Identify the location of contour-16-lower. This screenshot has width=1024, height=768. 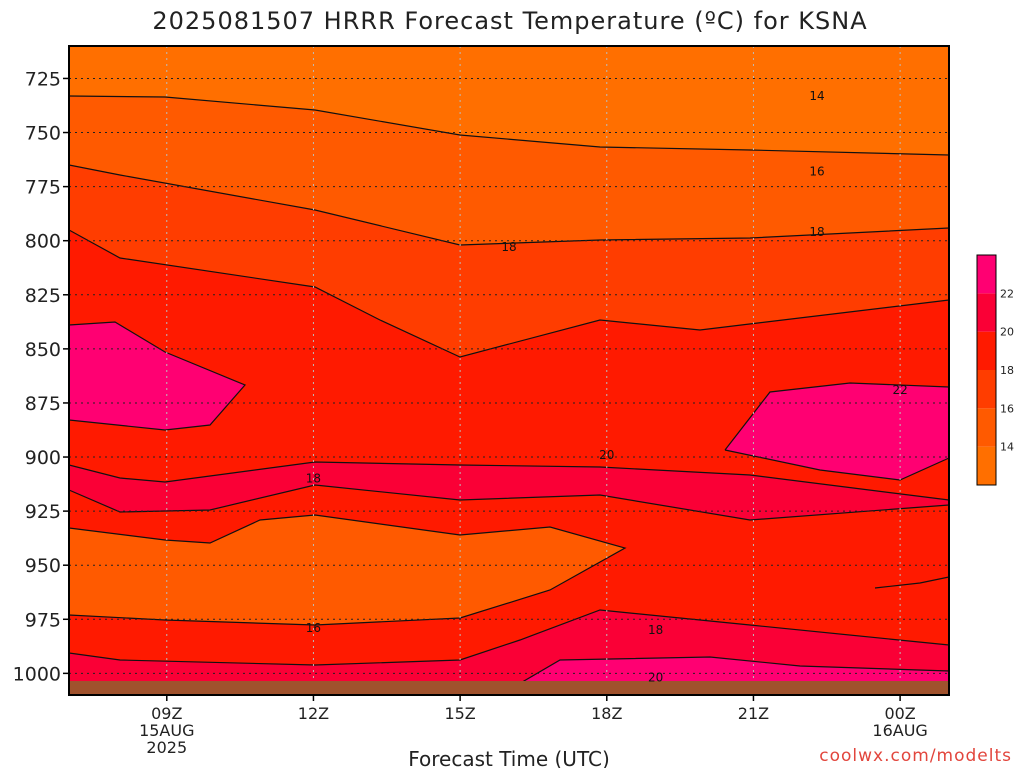
(348, 570).